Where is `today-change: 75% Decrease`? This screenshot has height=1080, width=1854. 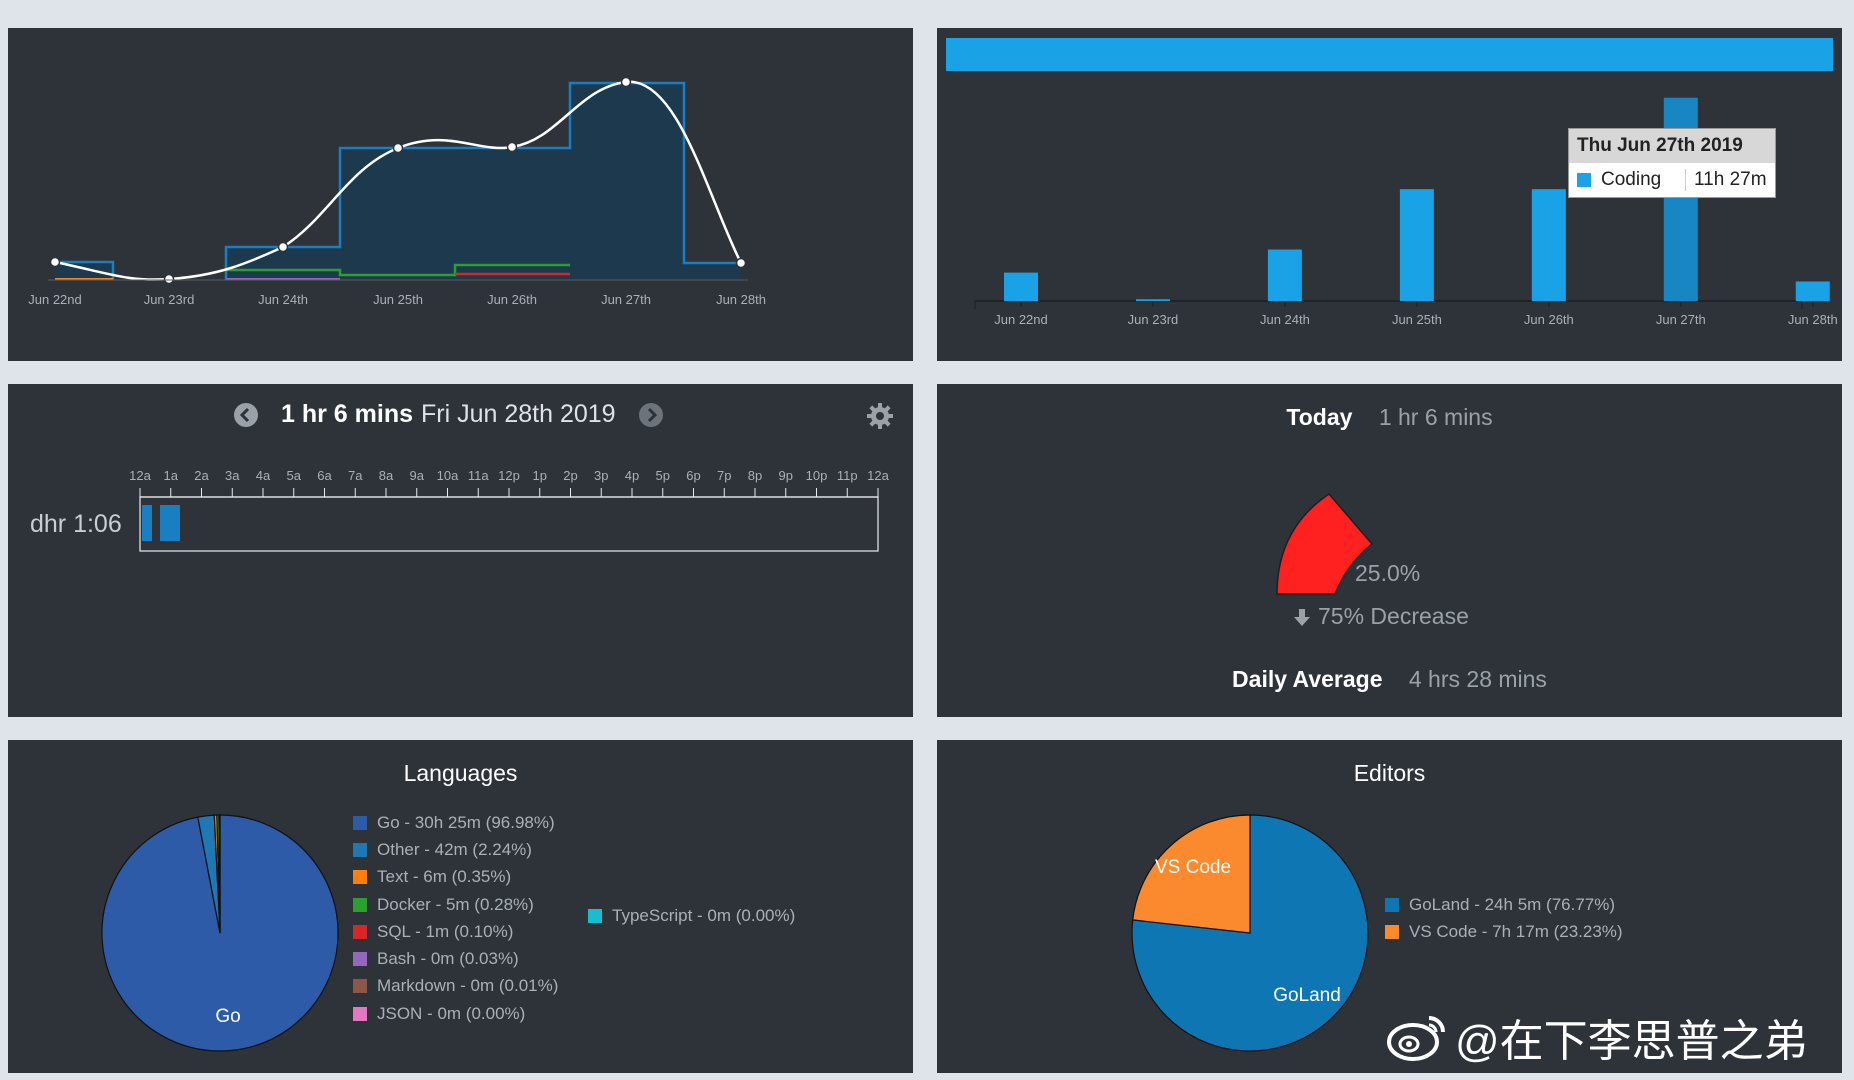 today-change: 75% Decrease is located at coordinates (1380, 616).